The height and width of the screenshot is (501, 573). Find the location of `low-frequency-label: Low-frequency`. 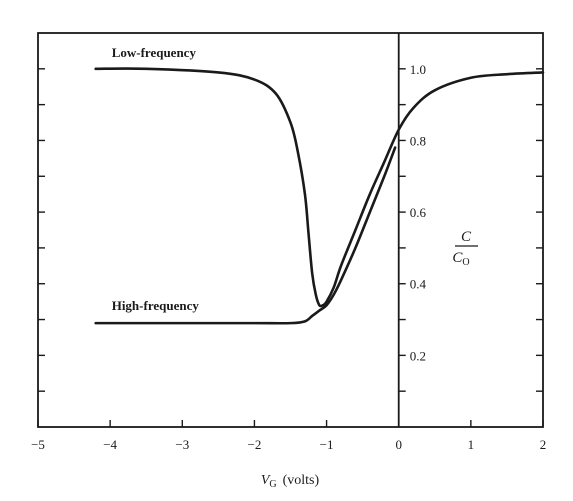

low-frequency-label: Low-frequency is located at coordinates (154, 52).